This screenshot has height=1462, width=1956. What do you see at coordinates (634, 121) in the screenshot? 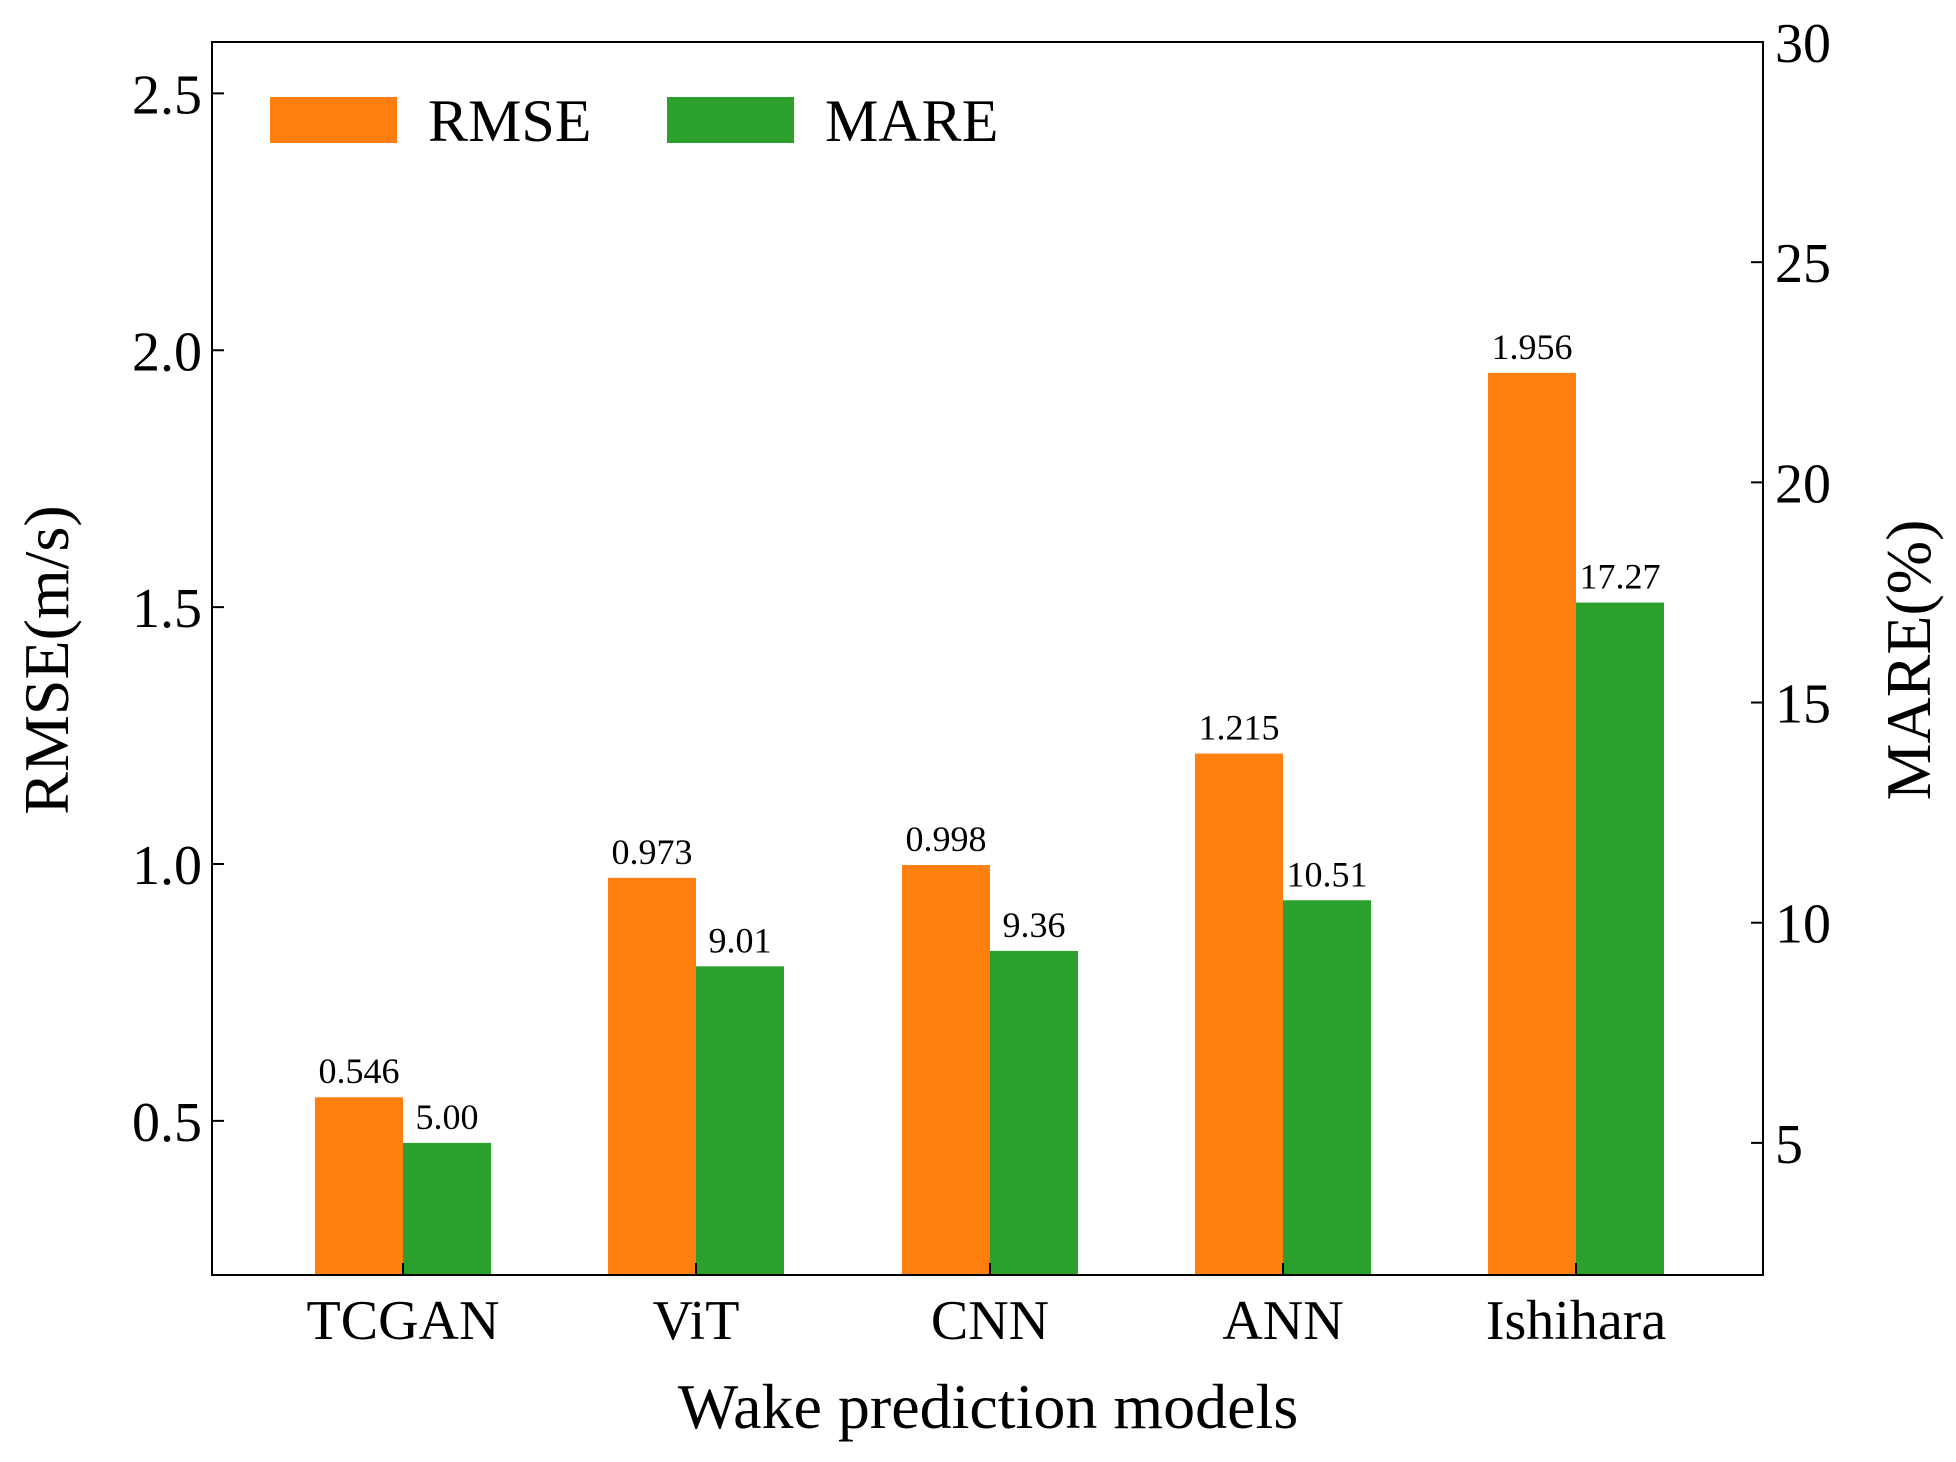
I see `legend: RMSE MARE` at bounding box center [634, 121].